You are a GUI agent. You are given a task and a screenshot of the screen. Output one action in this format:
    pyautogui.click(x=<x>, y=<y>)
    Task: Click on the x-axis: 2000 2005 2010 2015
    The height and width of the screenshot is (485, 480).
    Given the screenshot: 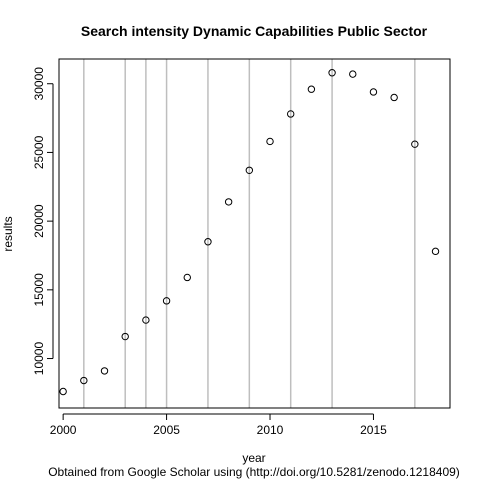 What is the action you would take?
    pyautogui.click(x=218, y=425)
    